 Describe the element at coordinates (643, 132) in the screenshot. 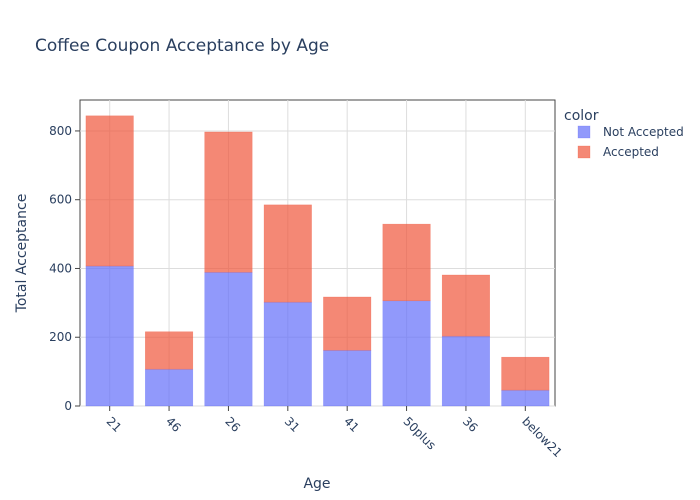

I see `legend-label: Not Accepted` at that location.